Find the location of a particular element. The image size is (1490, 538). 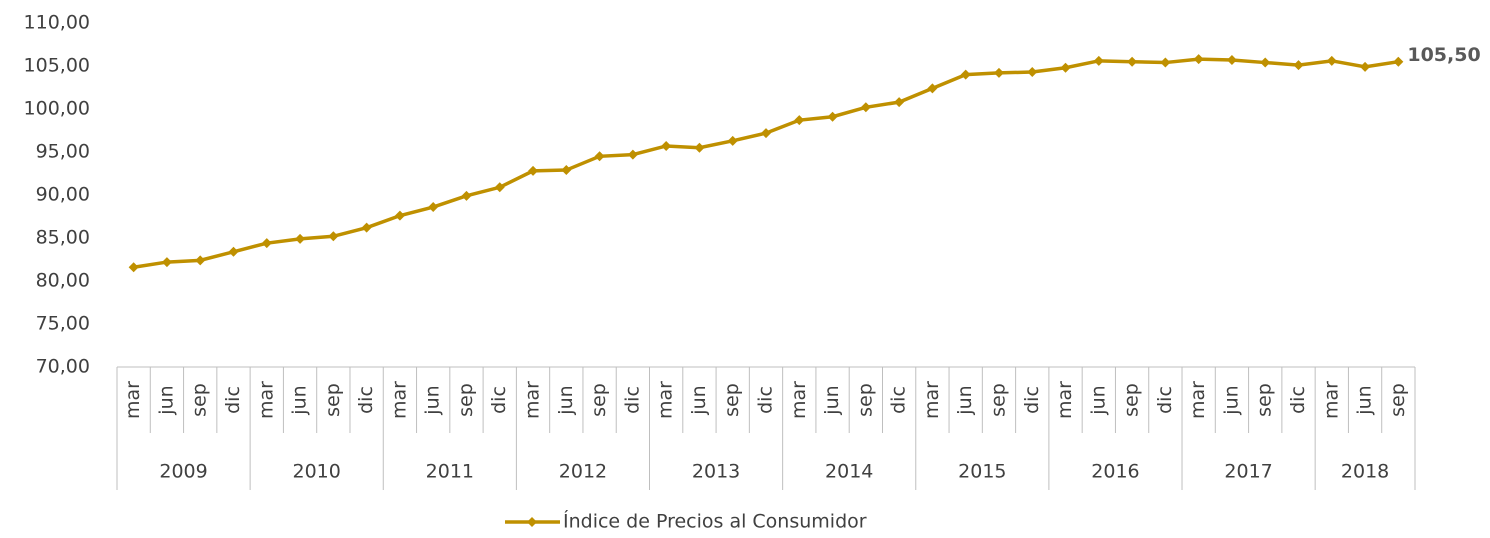

y-tick-label: 75,00 is located at coordinates (63, 324).